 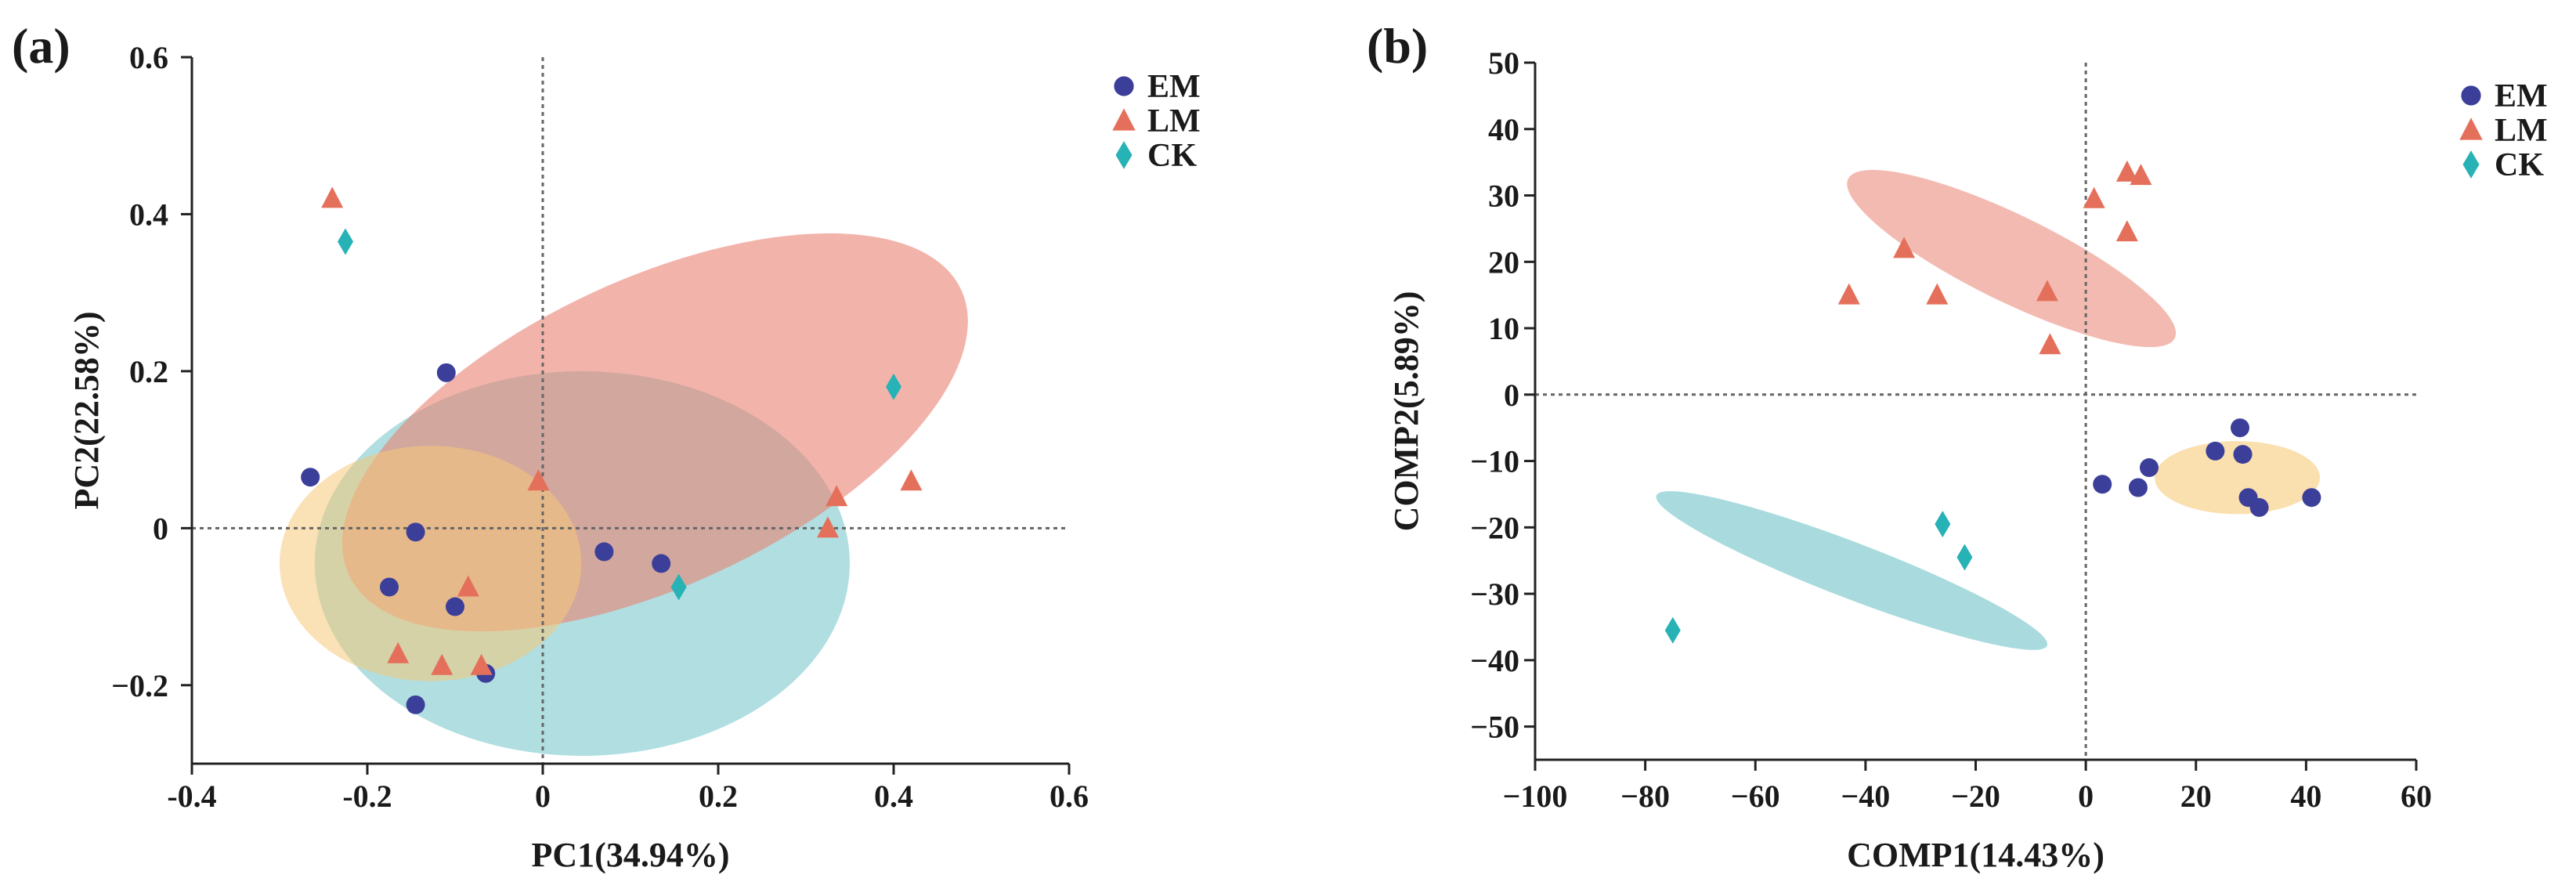 What do you see at coordinates (1174, 121) in the screenshot?
I see `panel-a-legend-lm-label: LM` at bounding box center [1174, 121].